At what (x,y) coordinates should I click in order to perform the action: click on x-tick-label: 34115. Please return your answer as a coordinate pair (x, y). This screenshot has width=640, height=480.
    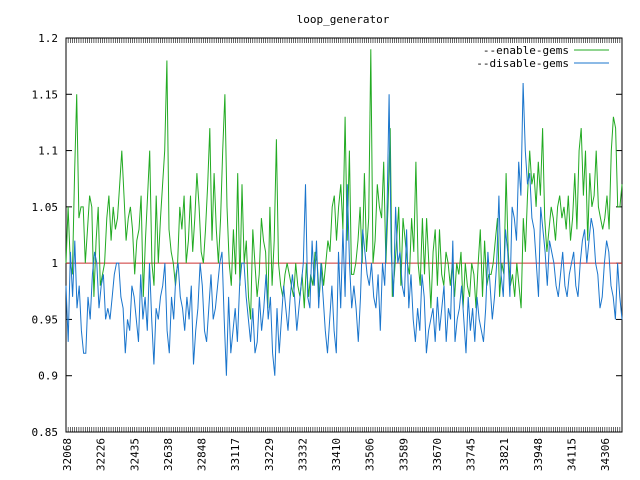
    Looking at the image, I should click on (571, 454).